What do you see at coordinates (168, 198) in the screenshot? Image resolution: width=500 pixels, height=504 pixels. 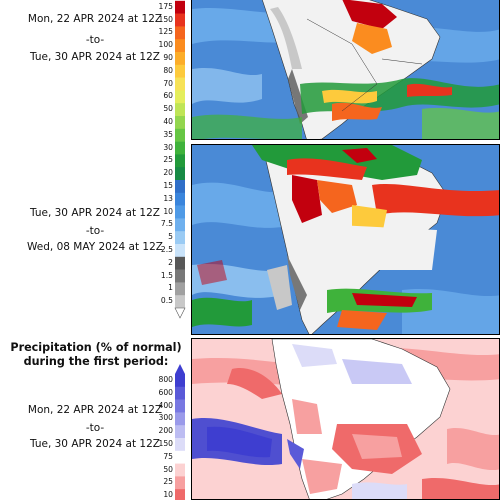 I see `precip-scale-label: 13` at bounding box center [168, 198].